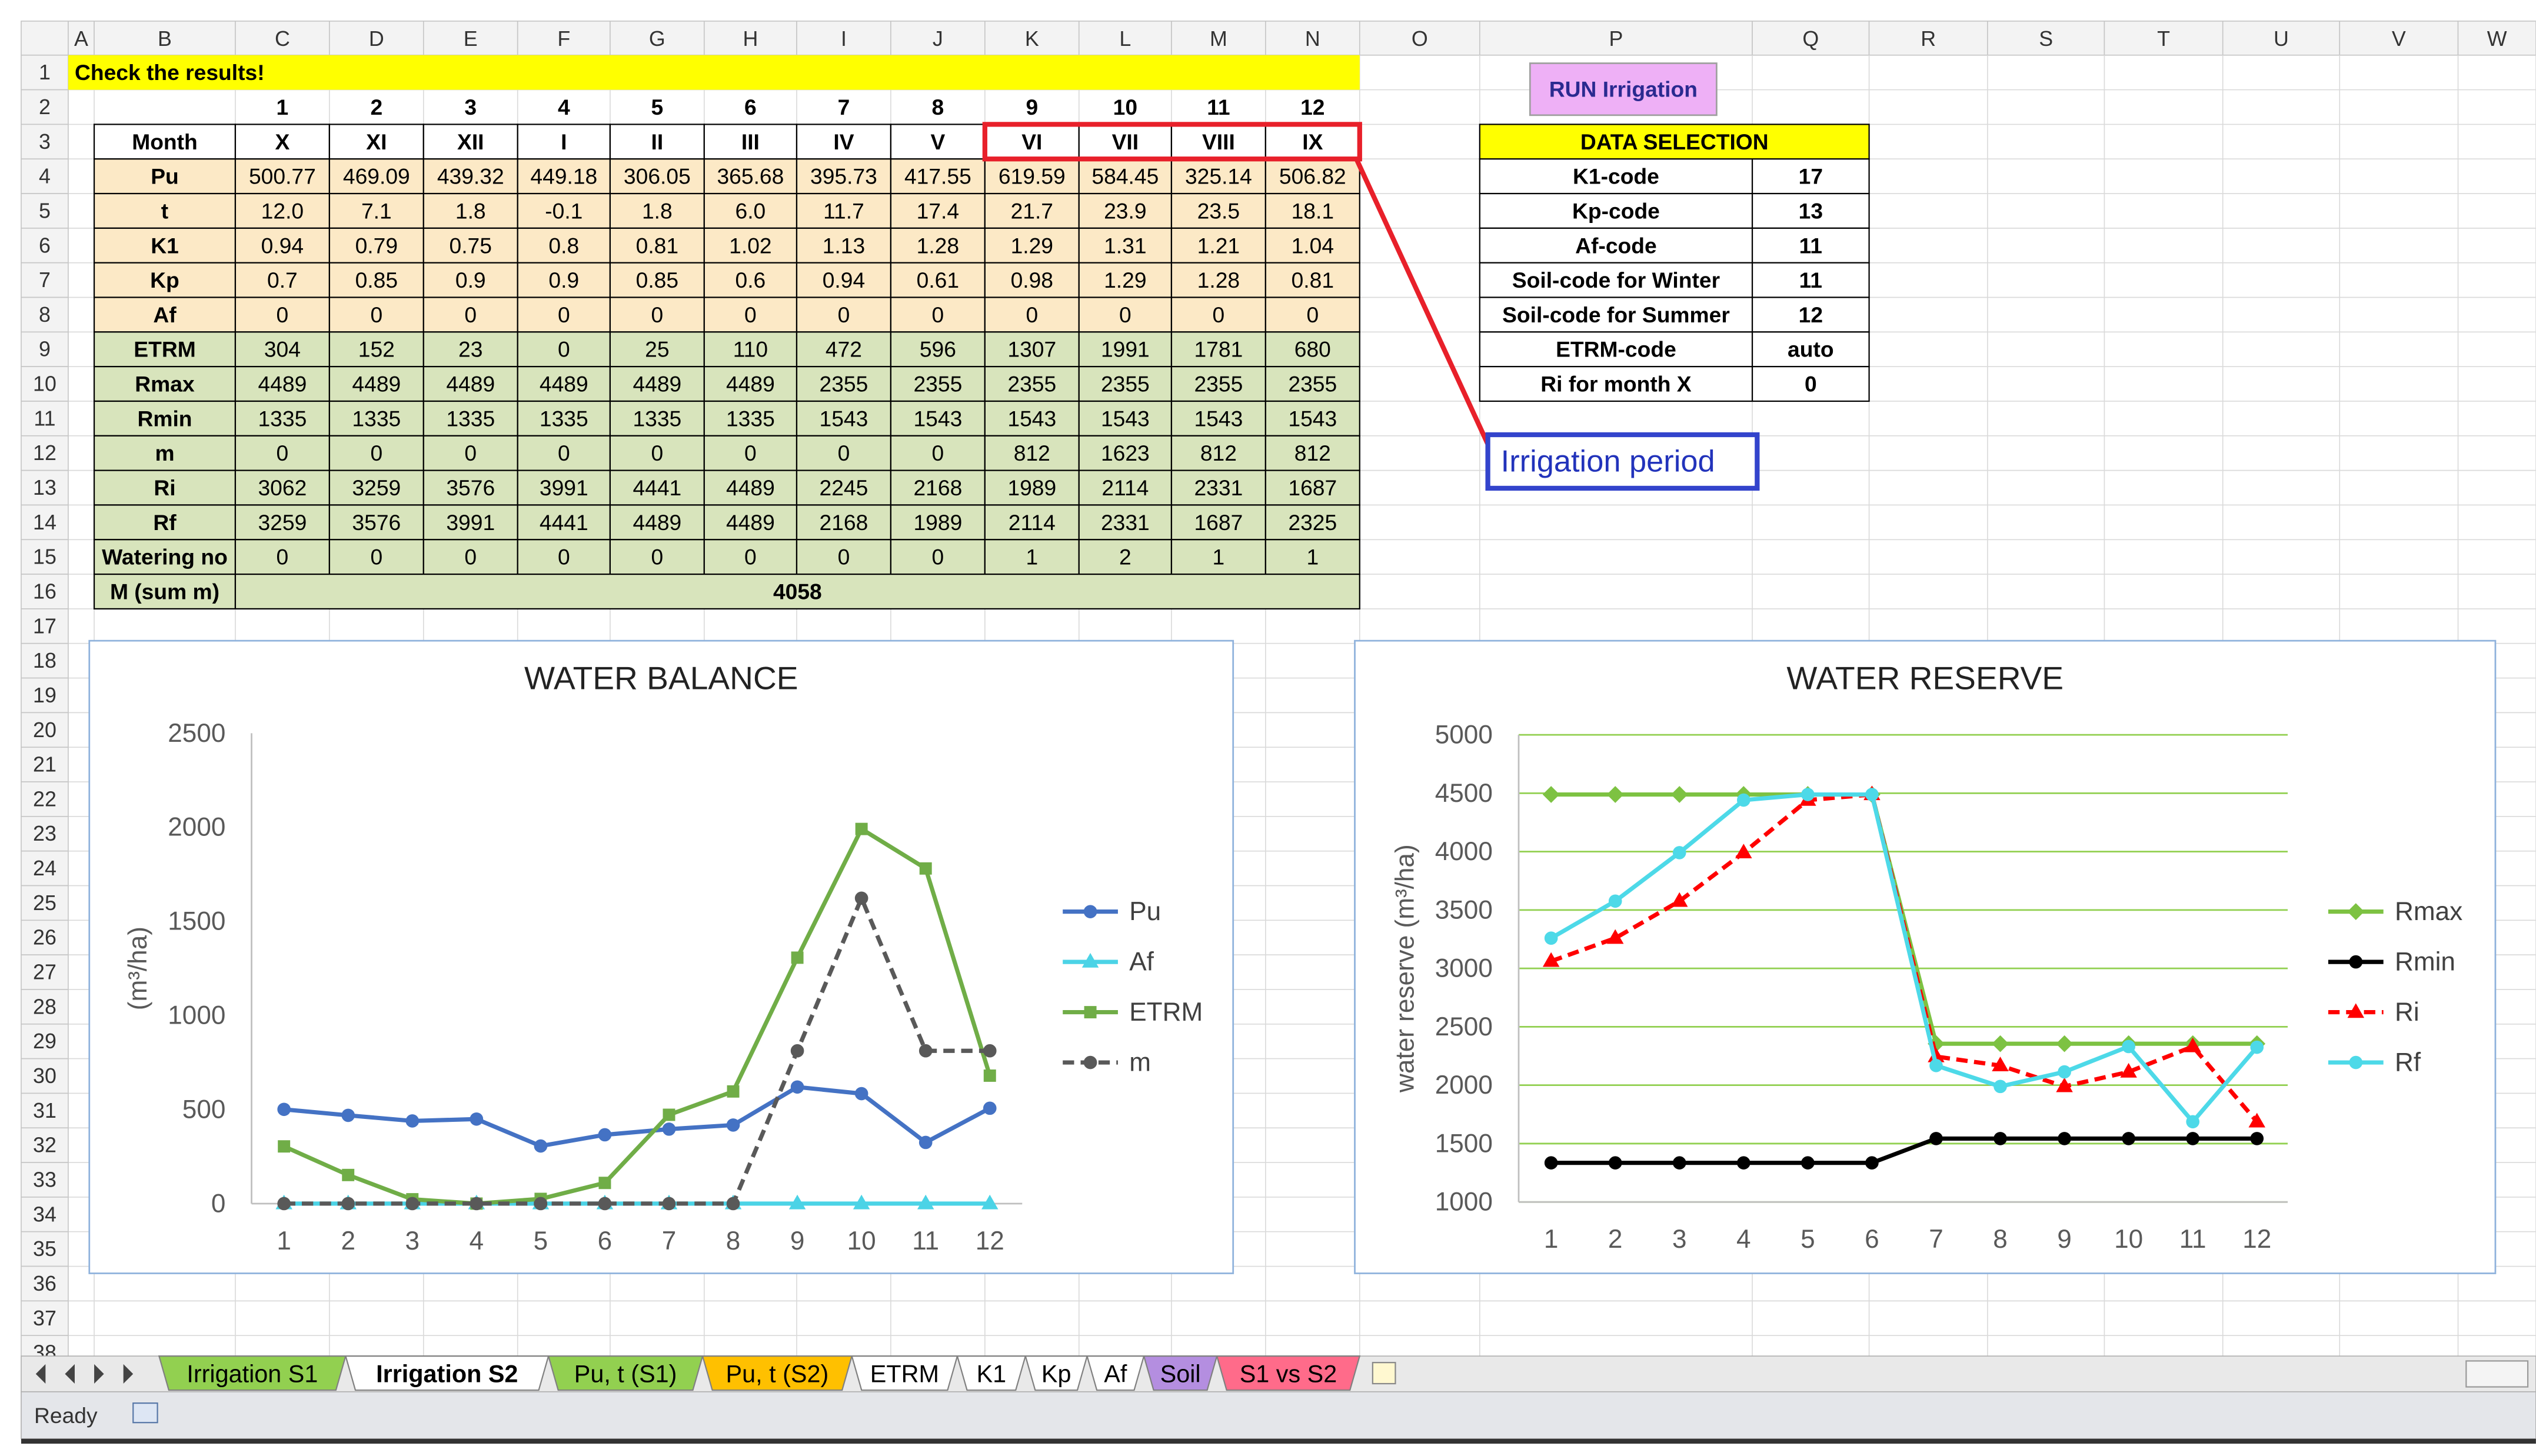 Image resolution: width=2536 pixels, height=1456 pixels. I want to click on cell-value: 1335, so click(376, 418).